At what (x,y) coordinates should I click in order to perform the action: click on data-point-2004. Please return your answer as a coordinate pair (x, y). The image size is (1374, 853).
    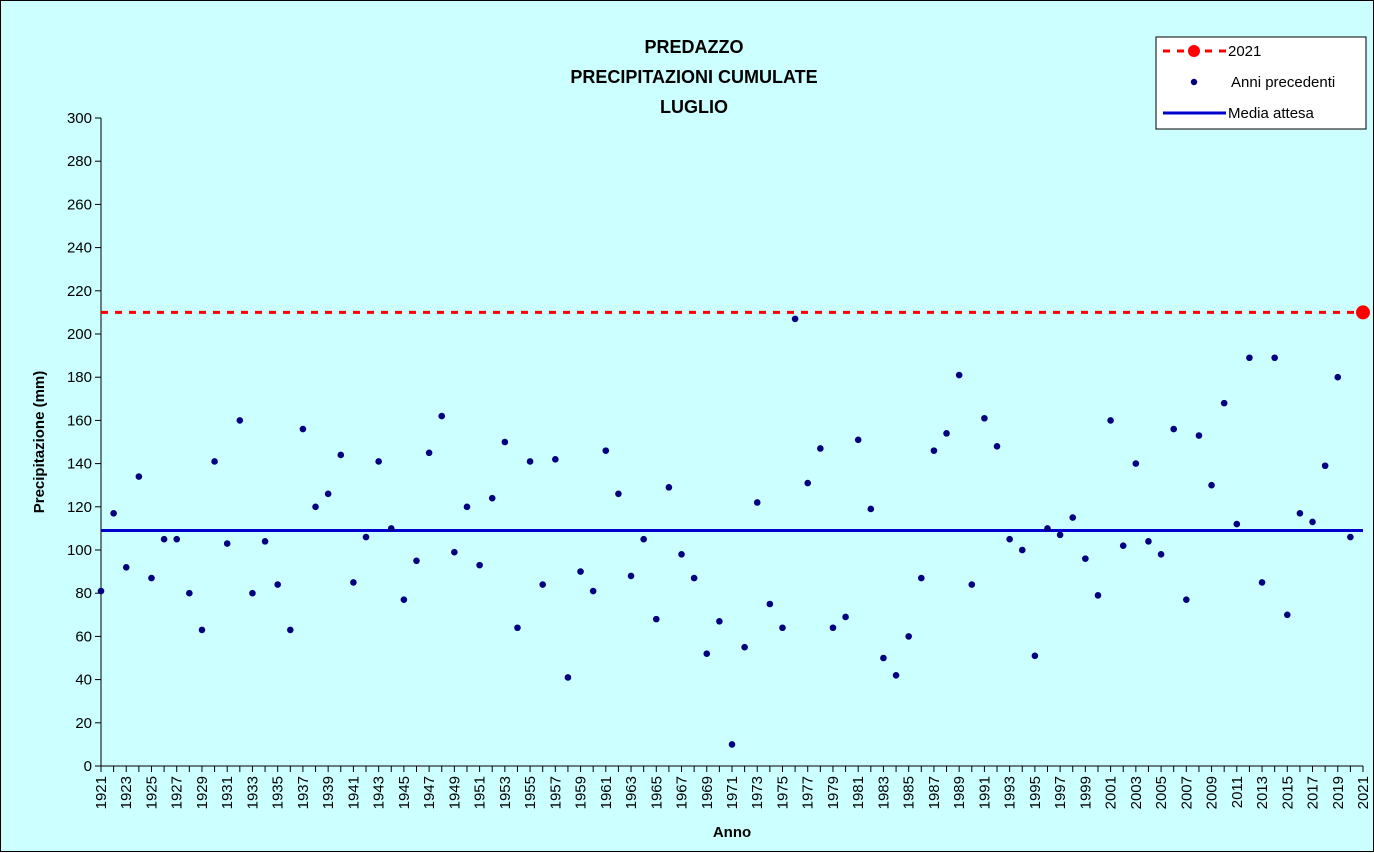
    Looking at the image, I should click on (1148, 541).